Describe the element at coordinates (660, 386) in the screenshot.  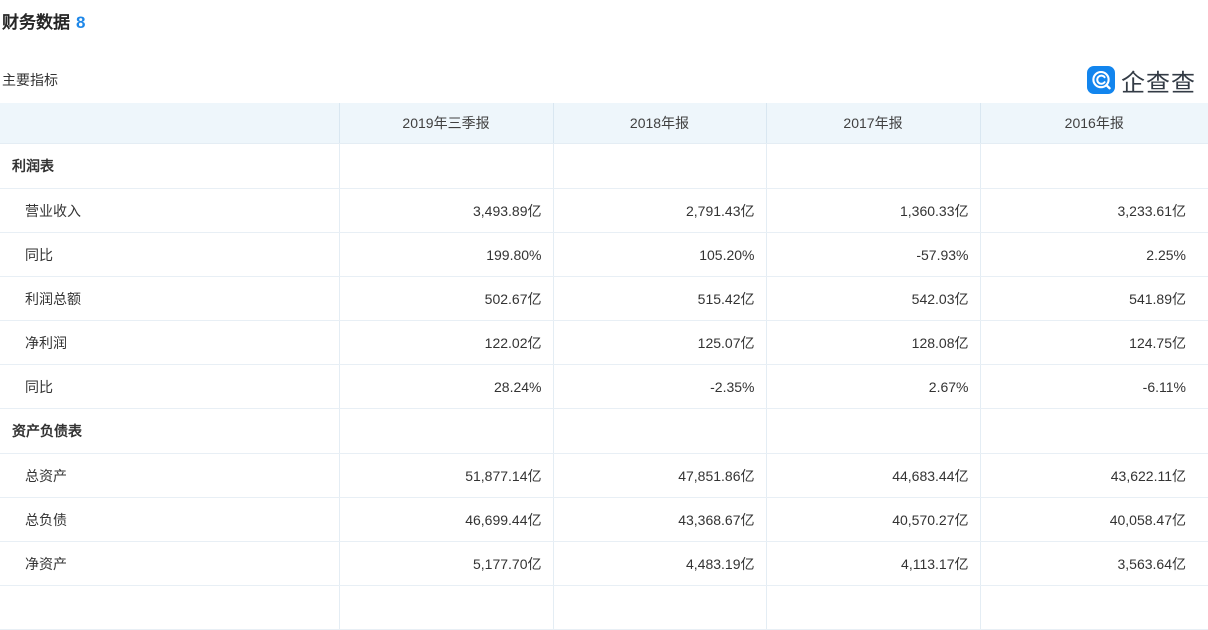
I see `cell-value: -2.35%` at that location.